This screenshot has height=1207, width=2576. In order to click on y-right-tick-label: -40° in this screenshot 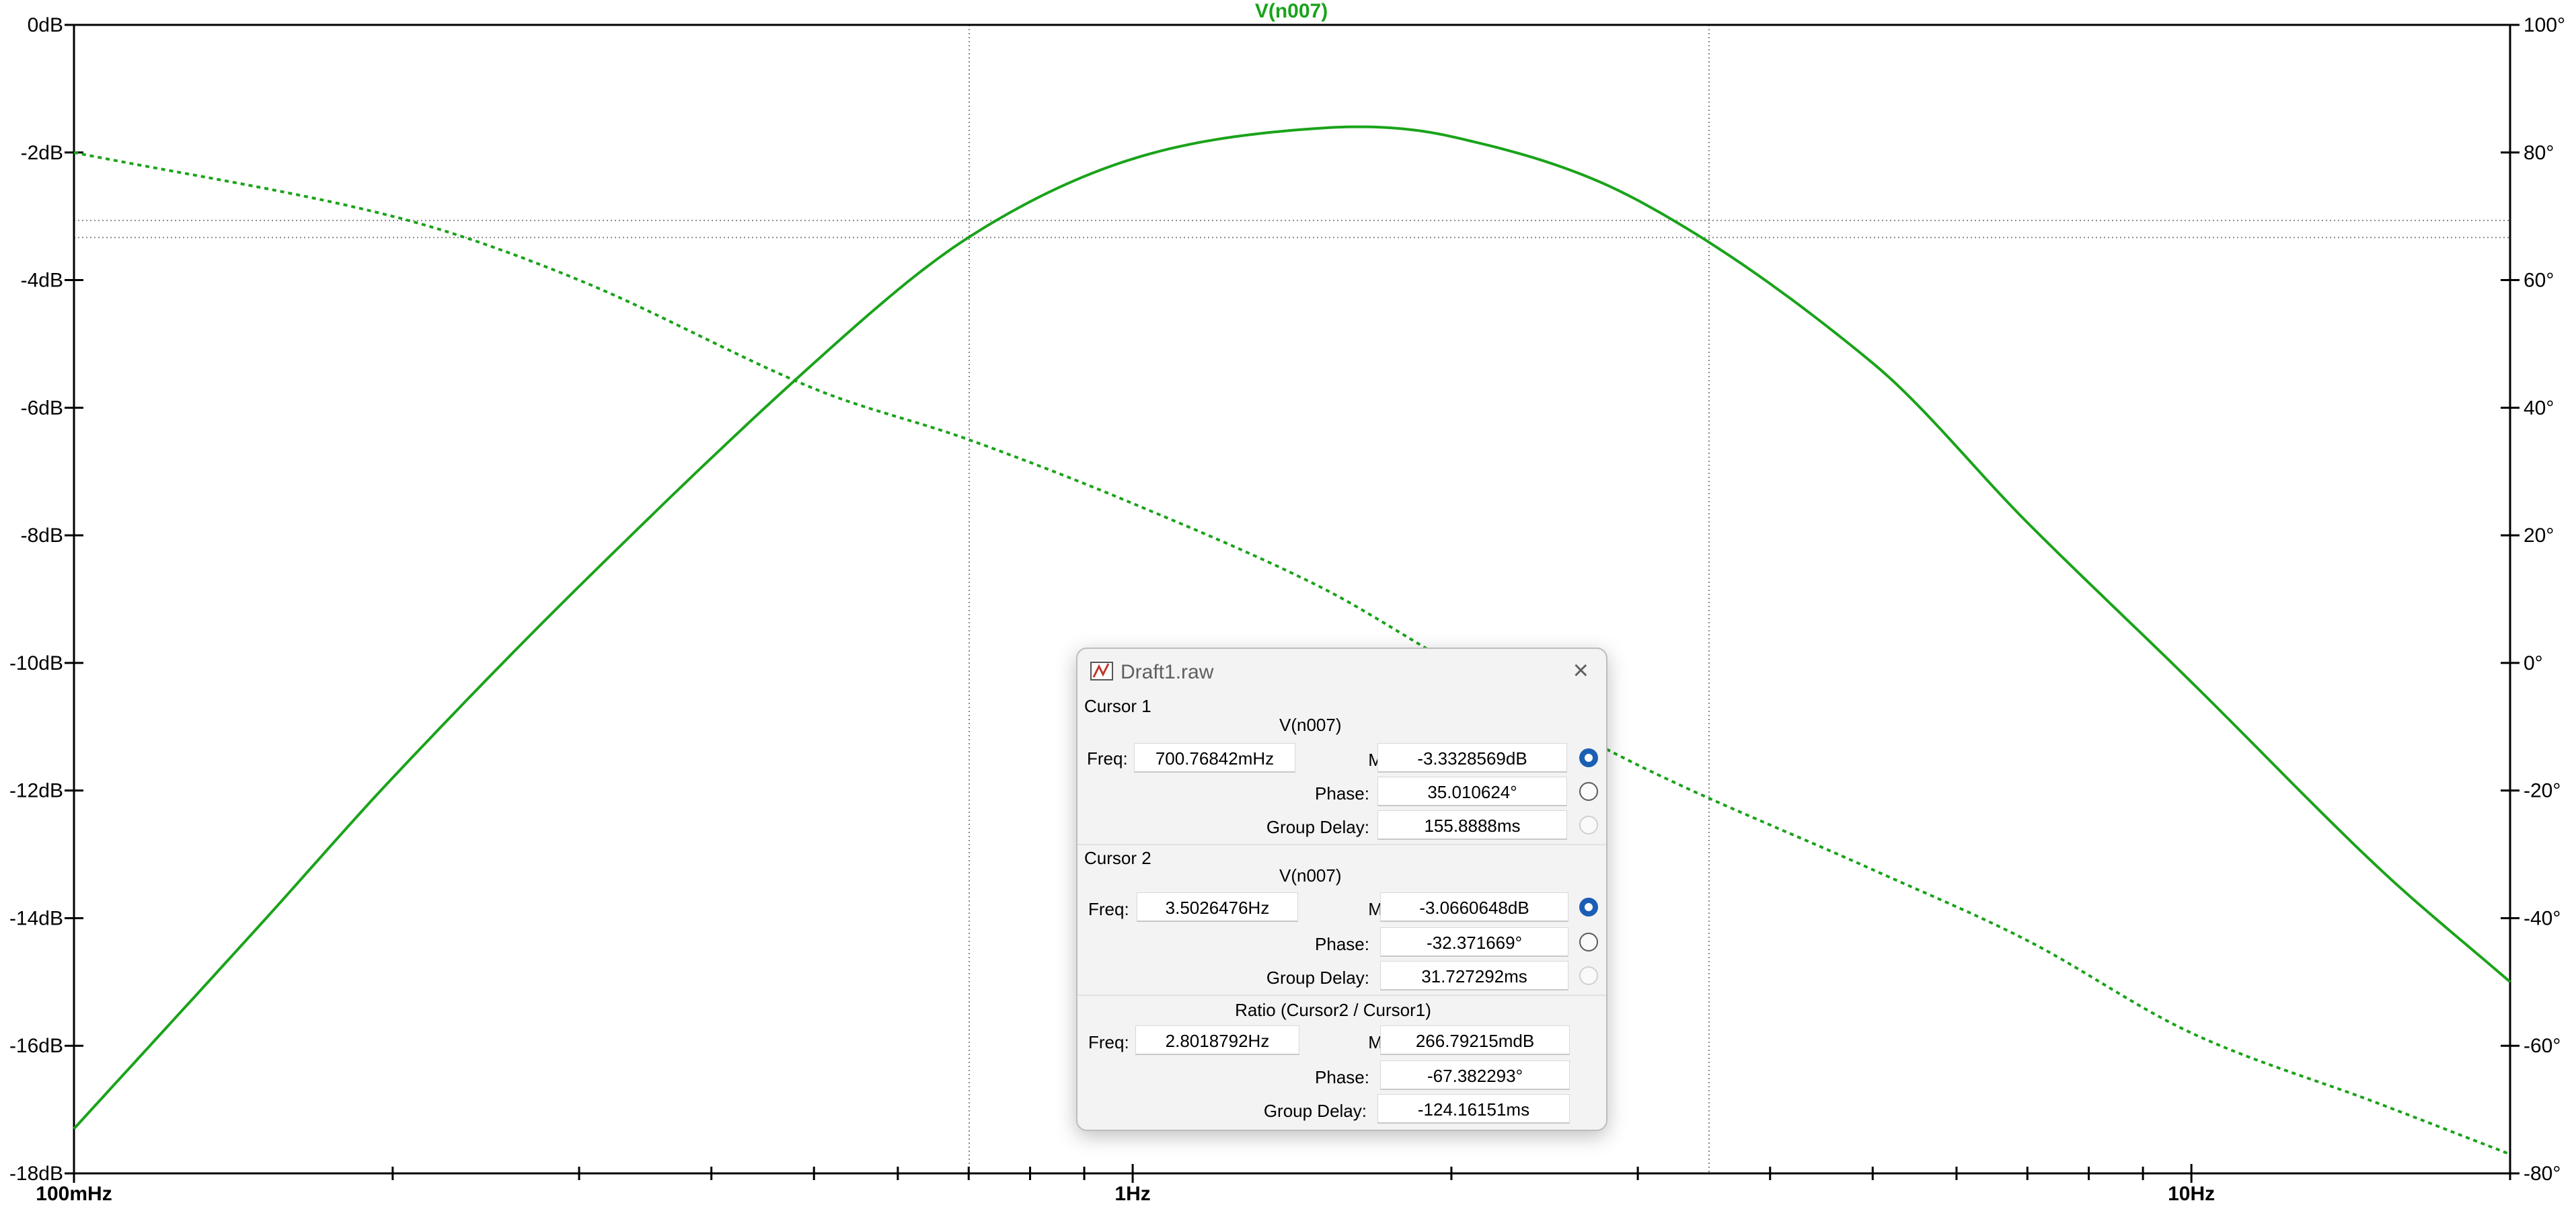, I will do `click(2542, 918)`.